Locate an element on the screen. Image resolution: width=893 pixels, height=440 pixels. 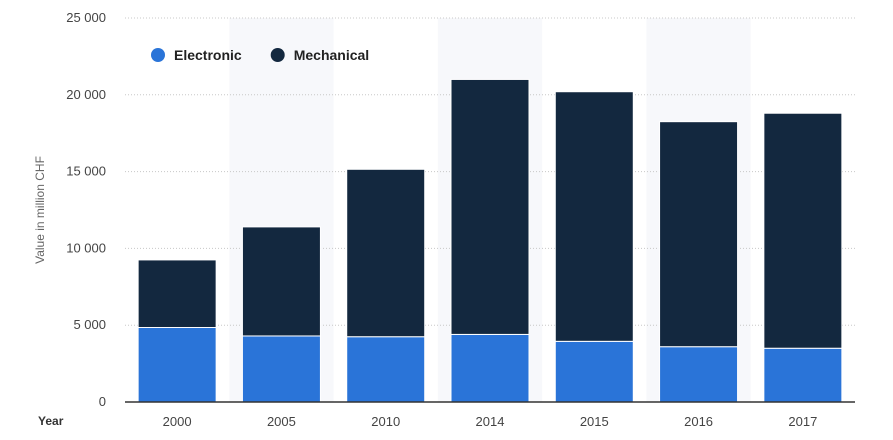
y-tick-label: 20 000 is located at coordinates (86, 94).